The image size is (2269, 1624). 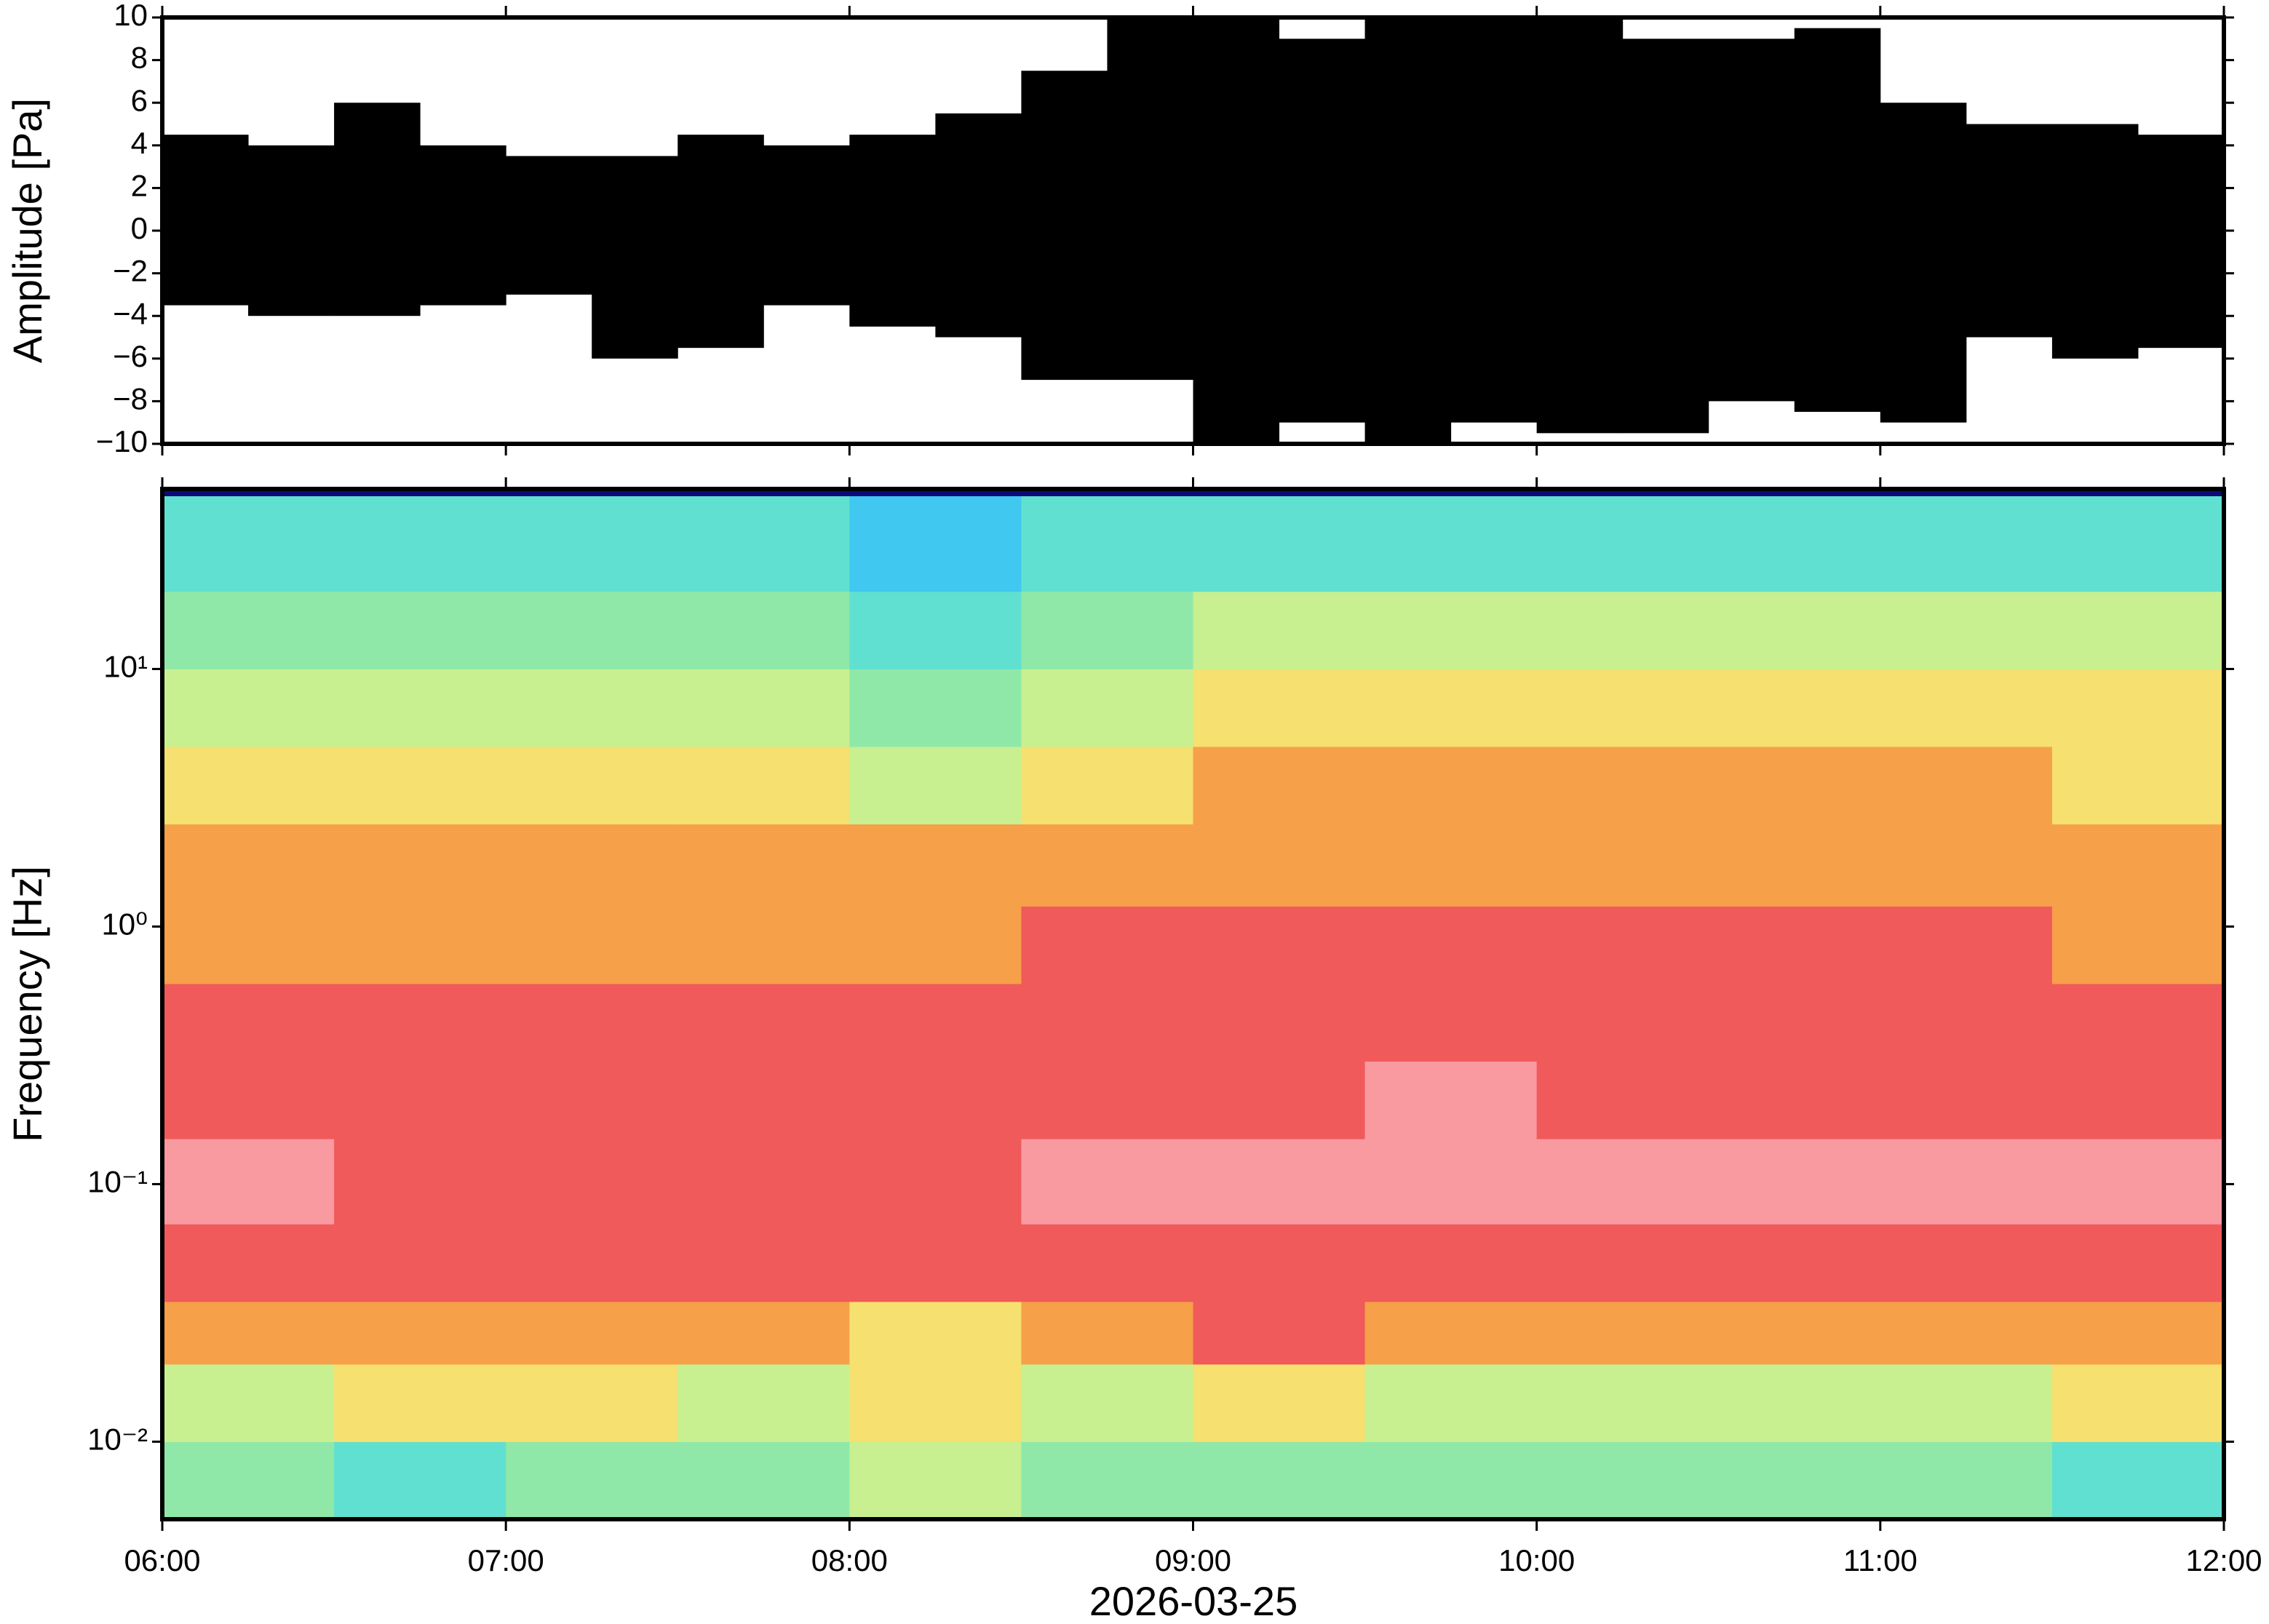 I want to click on y-tick-label: 10⁻¹, so click(x=118, y=1182).